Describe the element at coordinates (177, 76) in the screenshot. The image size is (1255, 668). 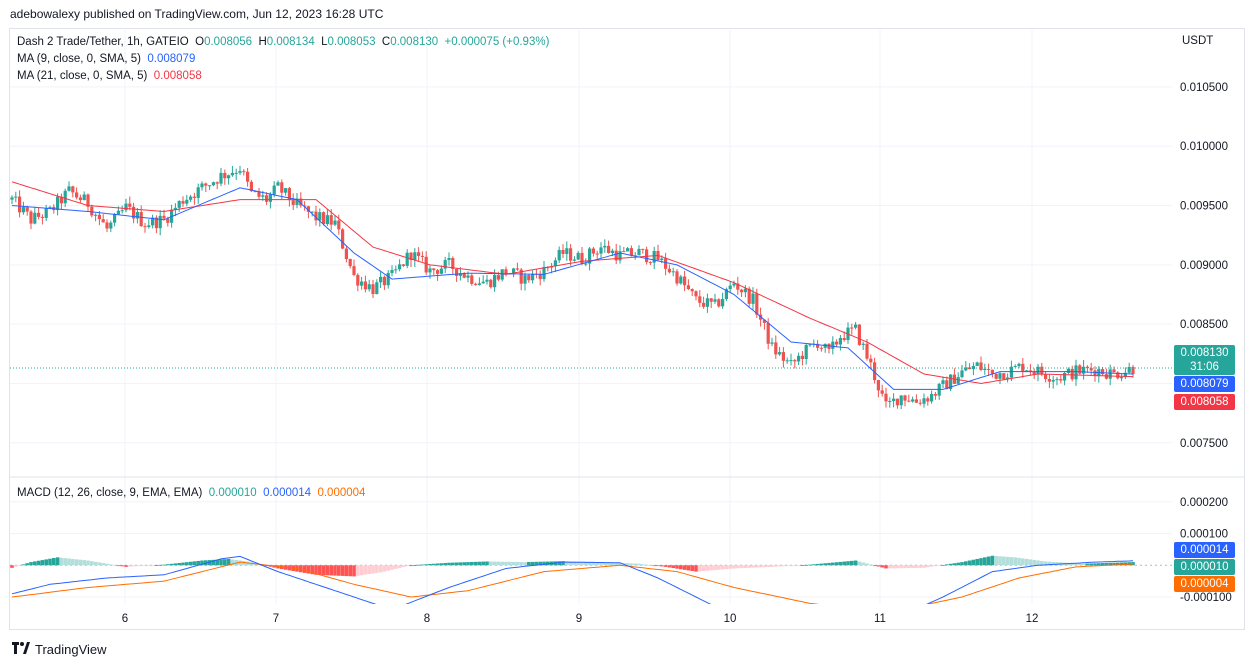
I see `ma21-value: 0.008058` at that location.